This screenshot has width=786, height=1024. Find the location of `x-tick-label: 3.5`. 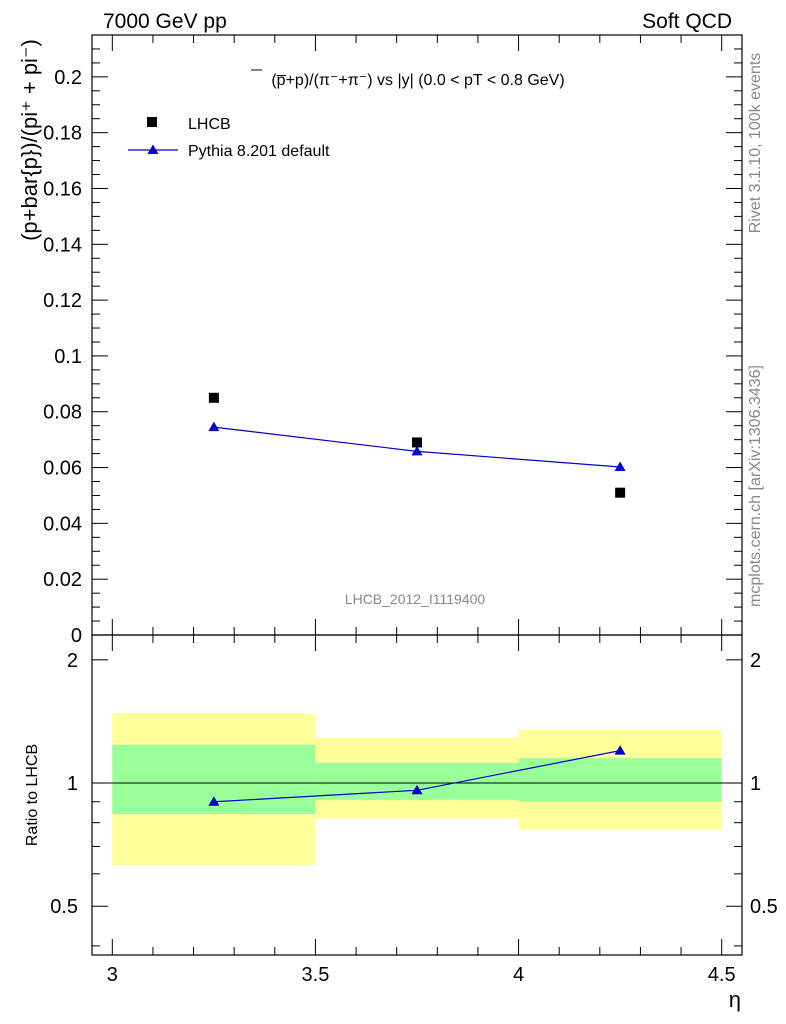

x-tick-label: 3.5 is located at coordinates (316, 975).